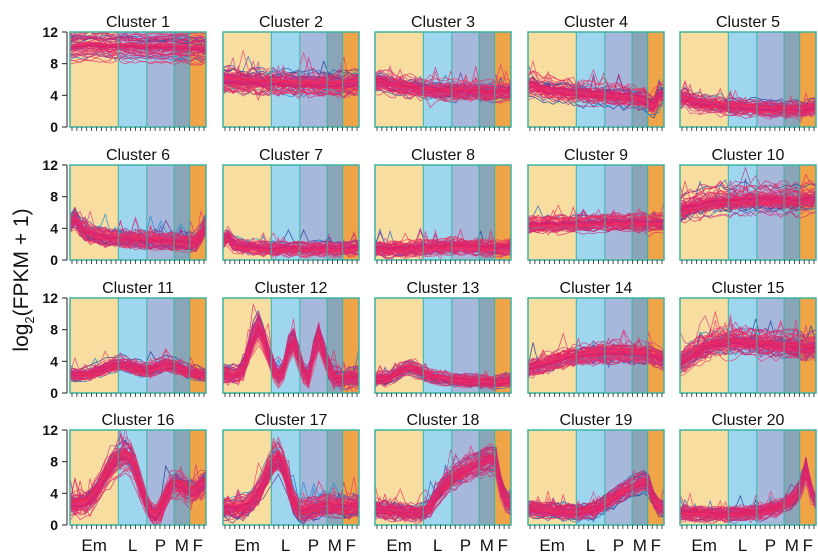  What do you see at coordinates (443, 420) in the screenshot?
I see `cluster-title: Cluster 18` at bounding box center [443, 420].